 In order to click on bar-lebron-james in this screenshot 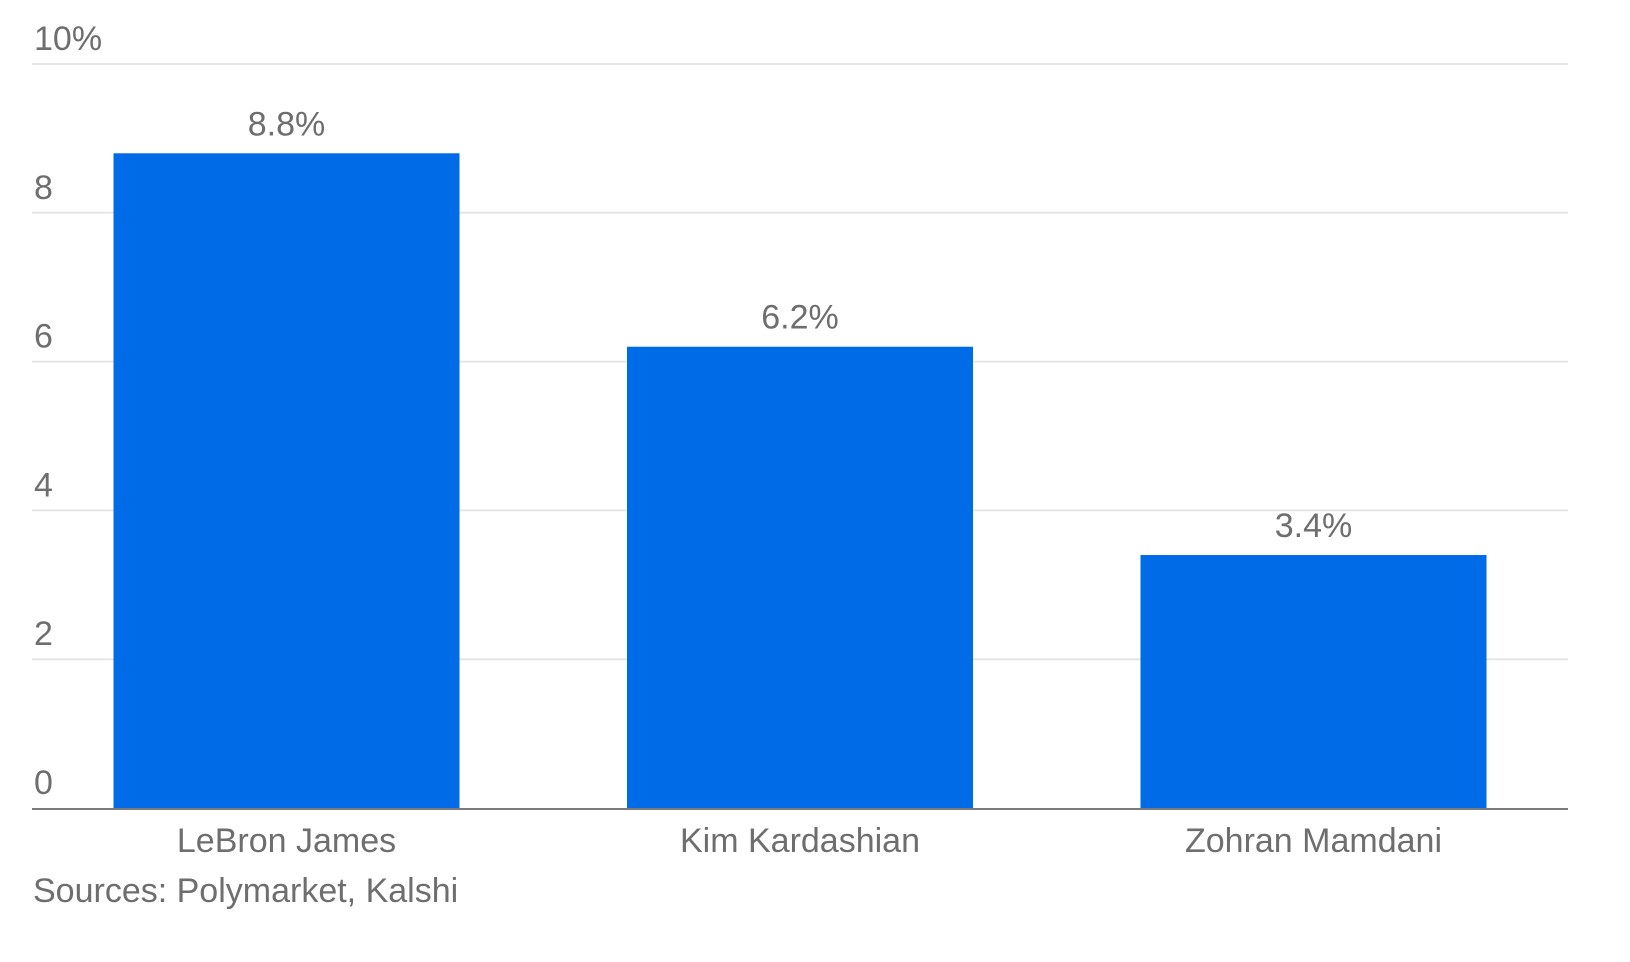, I will do `click(286, 480)`.